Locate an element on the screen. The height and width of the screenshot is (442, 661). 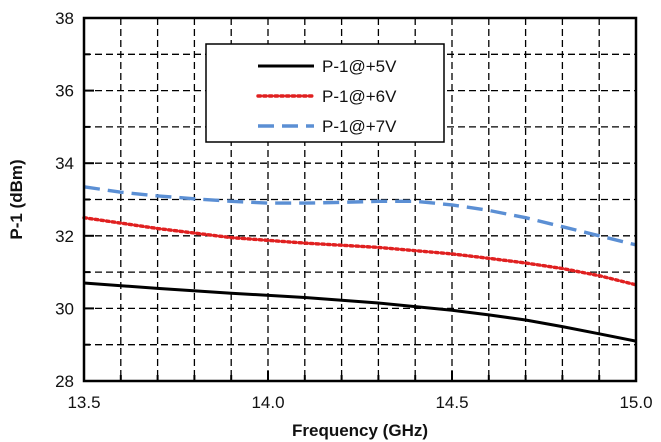
x-tick-label: 14.0 is located at coordinates (267, 402).